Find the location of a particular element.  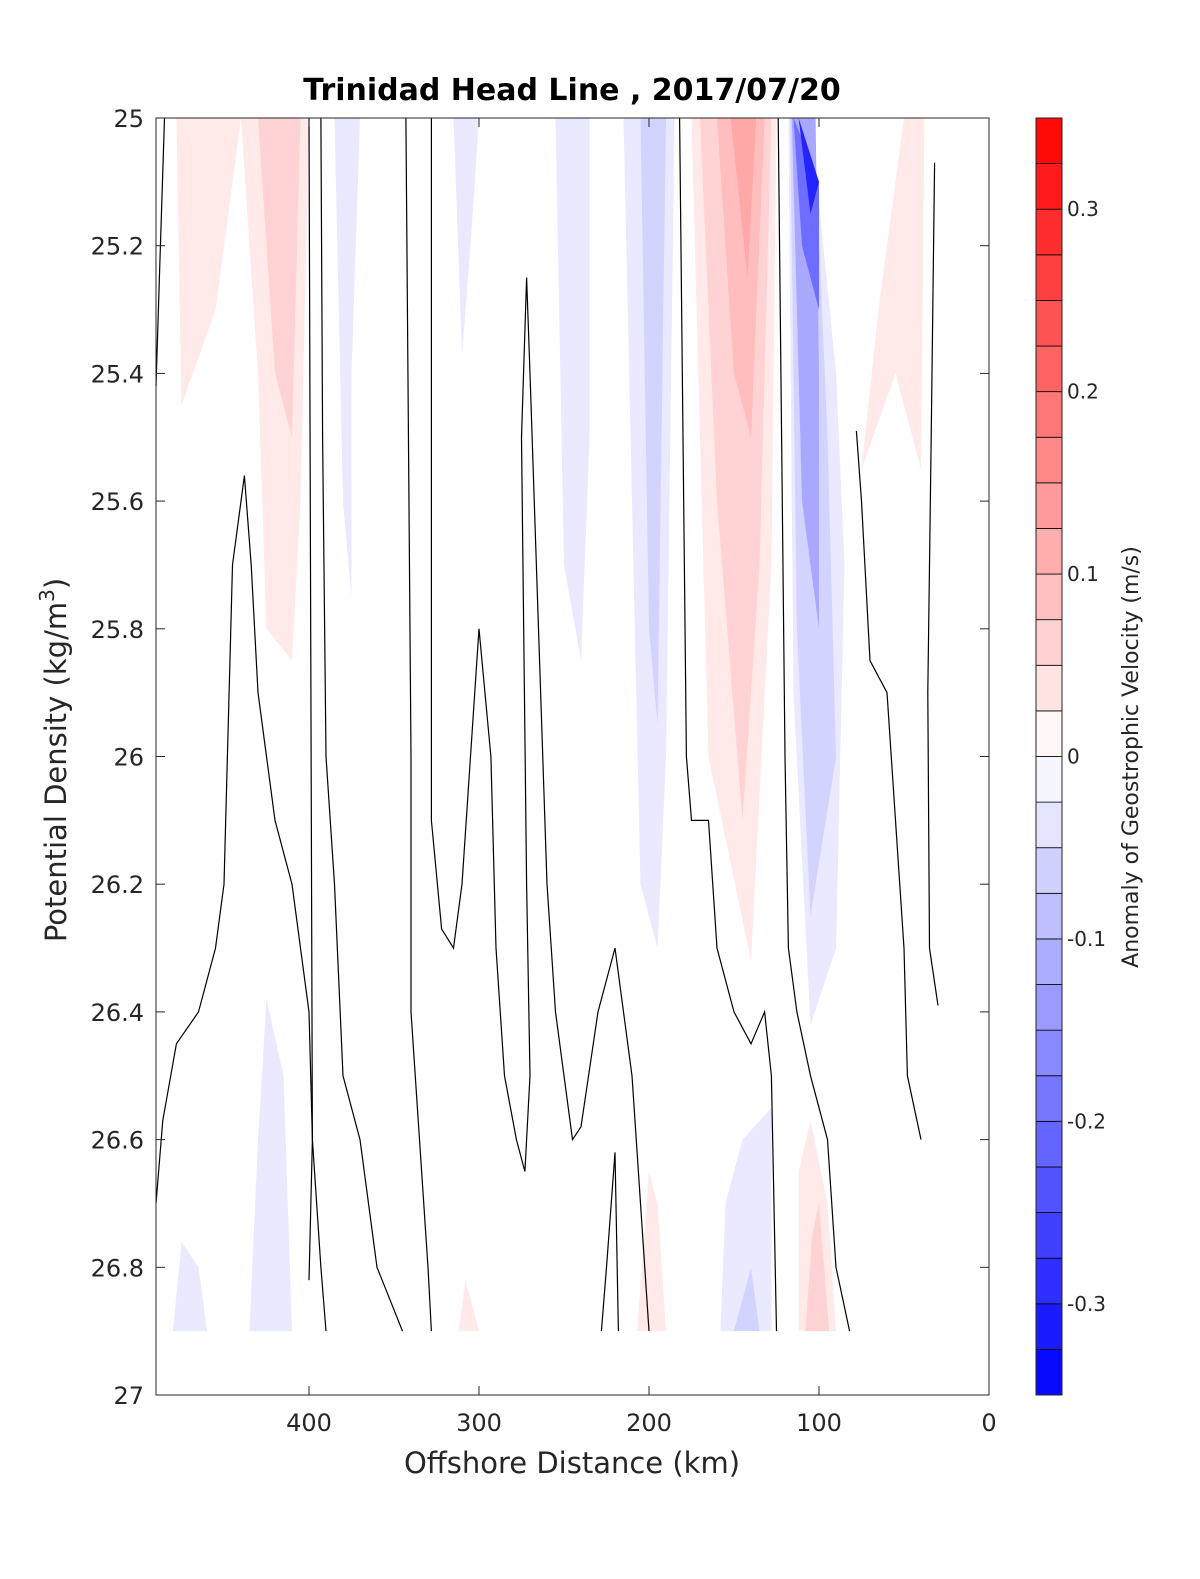

x-tick-label: 300 is located at coordinates (479, 1423).